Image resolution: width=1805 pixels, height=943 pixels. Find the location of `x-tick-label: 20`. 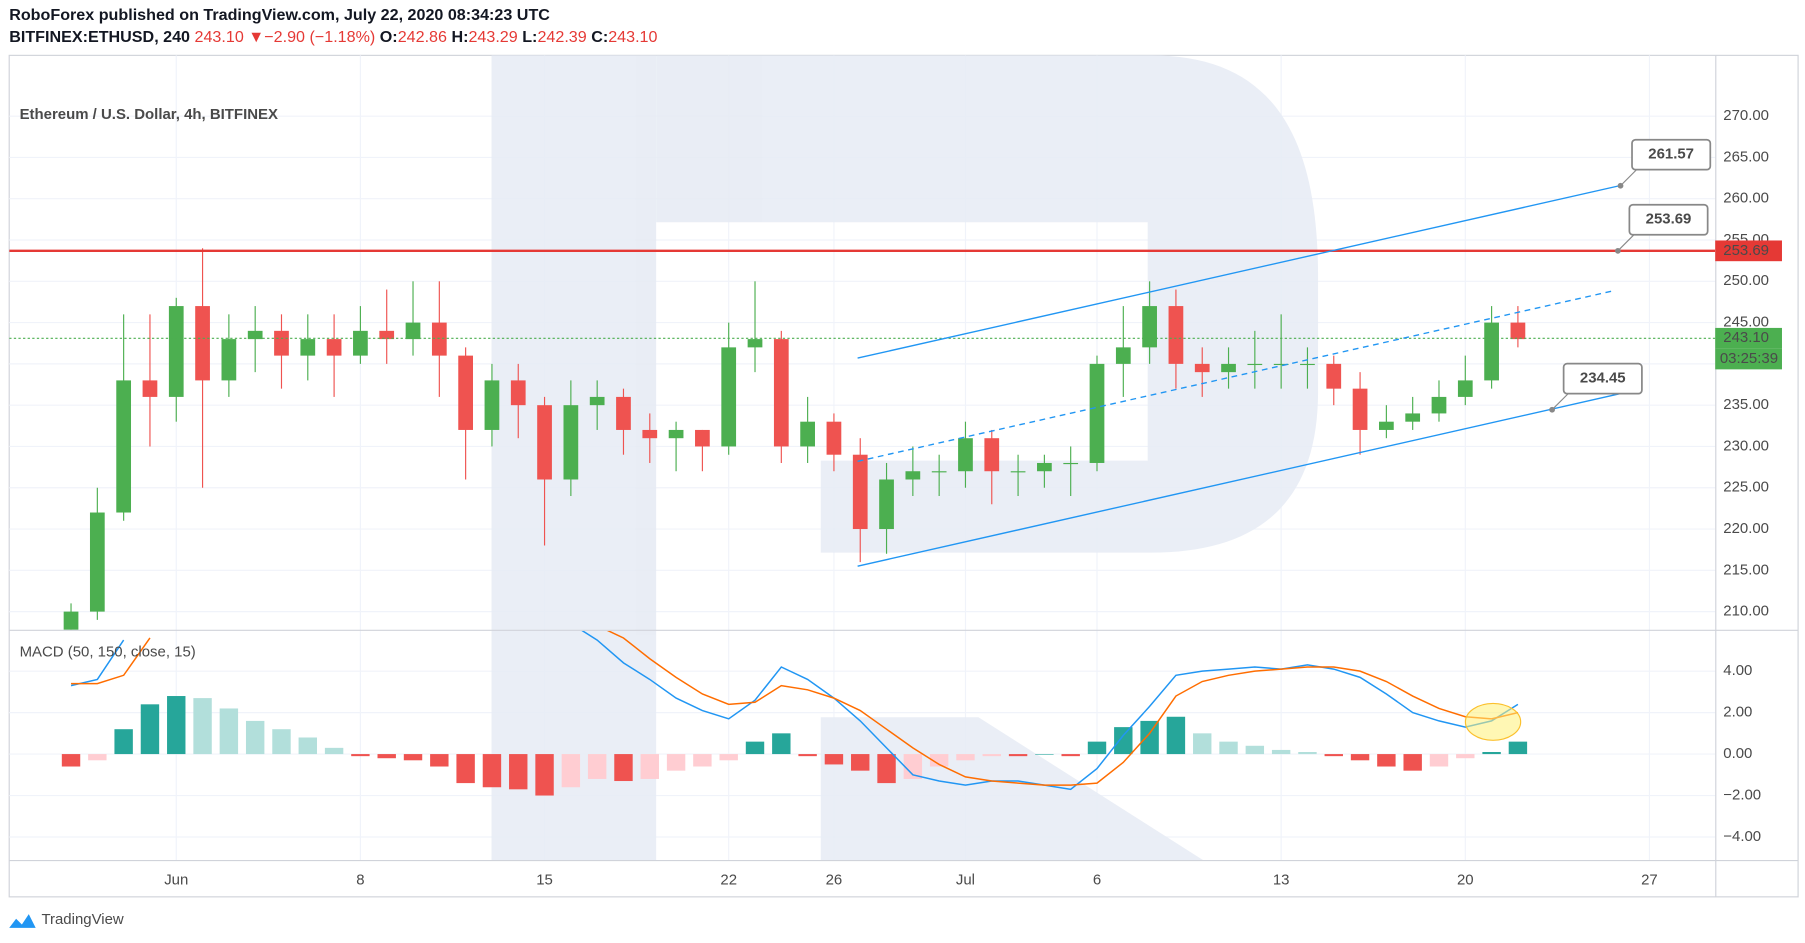

x-tick-label: 20 is located at coordinates (1465, 880).